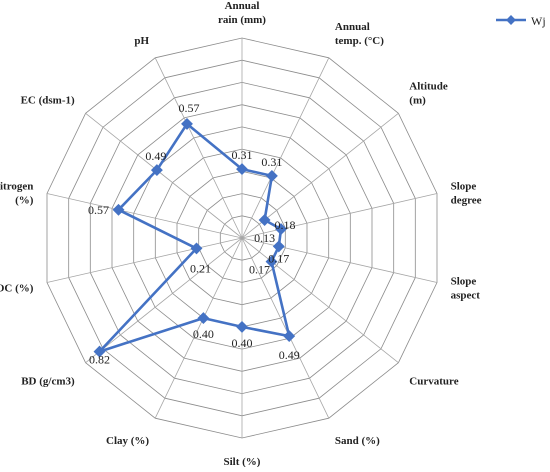 The image size is (550, 472). What do you see at coordinates (521, 21) in the screenshot?
I see `legend: Wj` at bounding box center [521, 21].